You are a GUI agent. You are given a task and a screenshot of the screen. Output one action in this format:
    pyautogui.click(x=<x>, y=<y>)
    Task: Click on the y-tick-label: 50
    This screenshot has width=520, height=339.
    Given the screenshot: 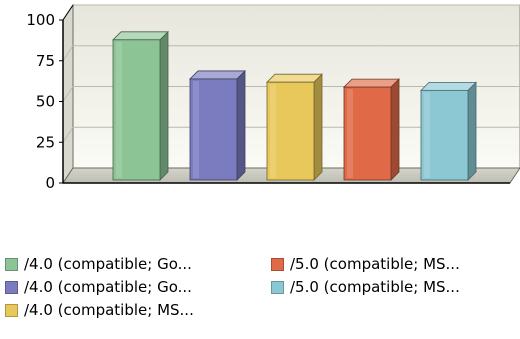 What is the action you would take?
    pyautogui.click(x=45, y=102)
    